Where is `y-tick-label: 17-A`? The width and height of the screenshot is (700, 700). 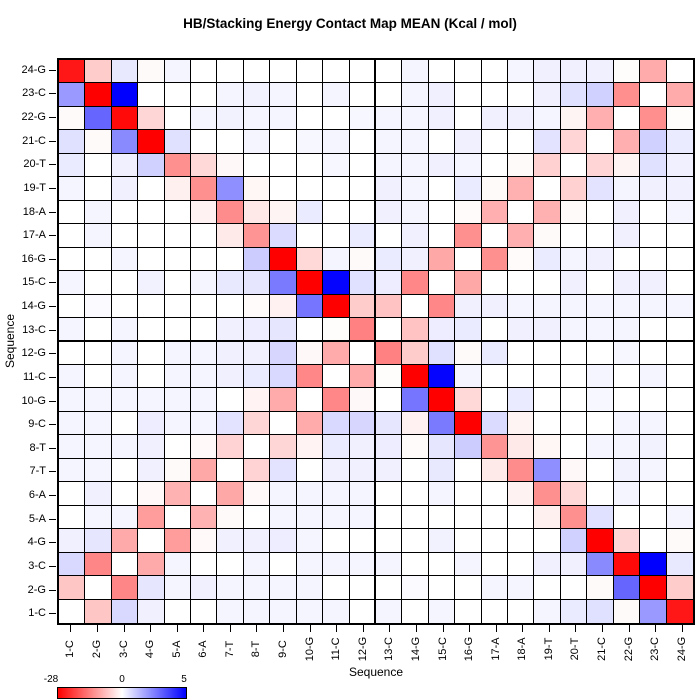 y-tick-label: 17-A is located at coordinates (34, 235).